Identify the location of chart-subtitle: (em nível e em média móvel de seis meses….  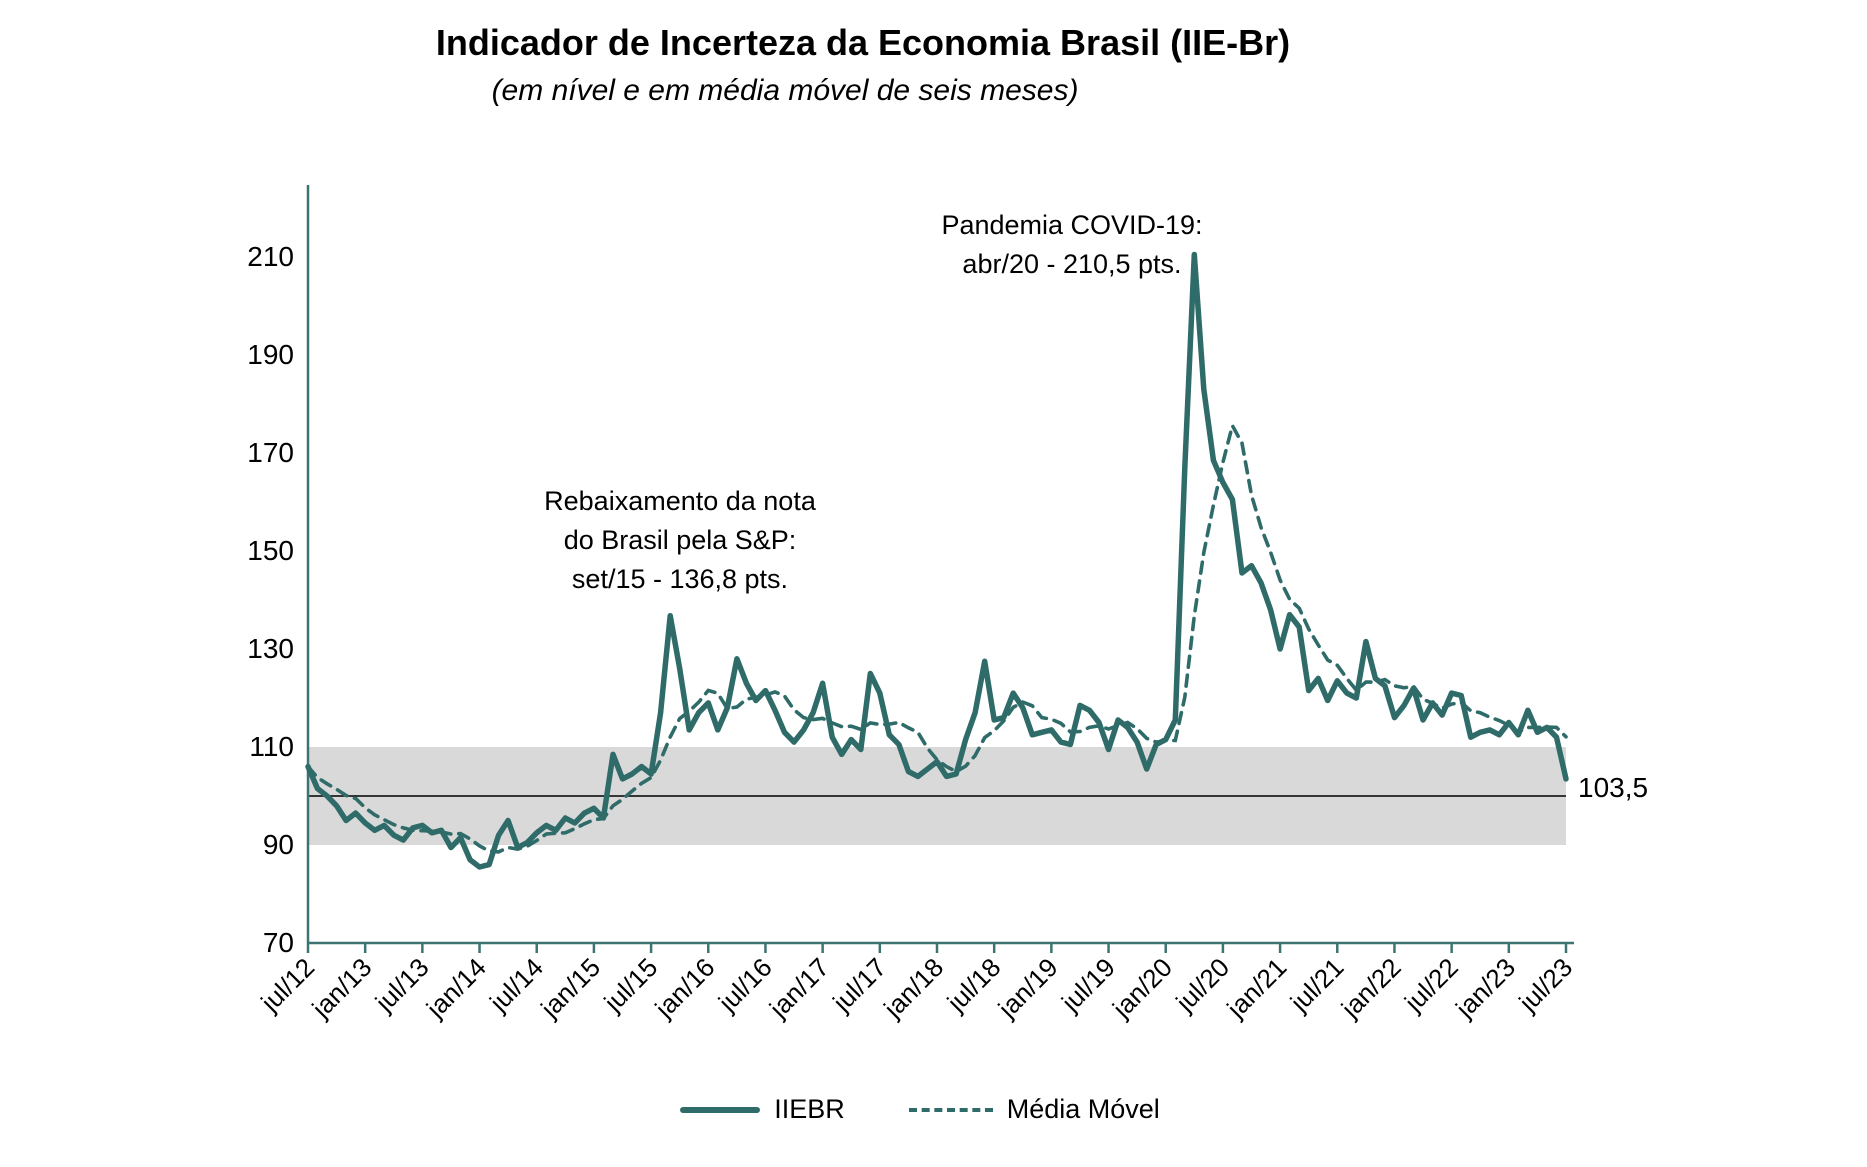
(785, 90).